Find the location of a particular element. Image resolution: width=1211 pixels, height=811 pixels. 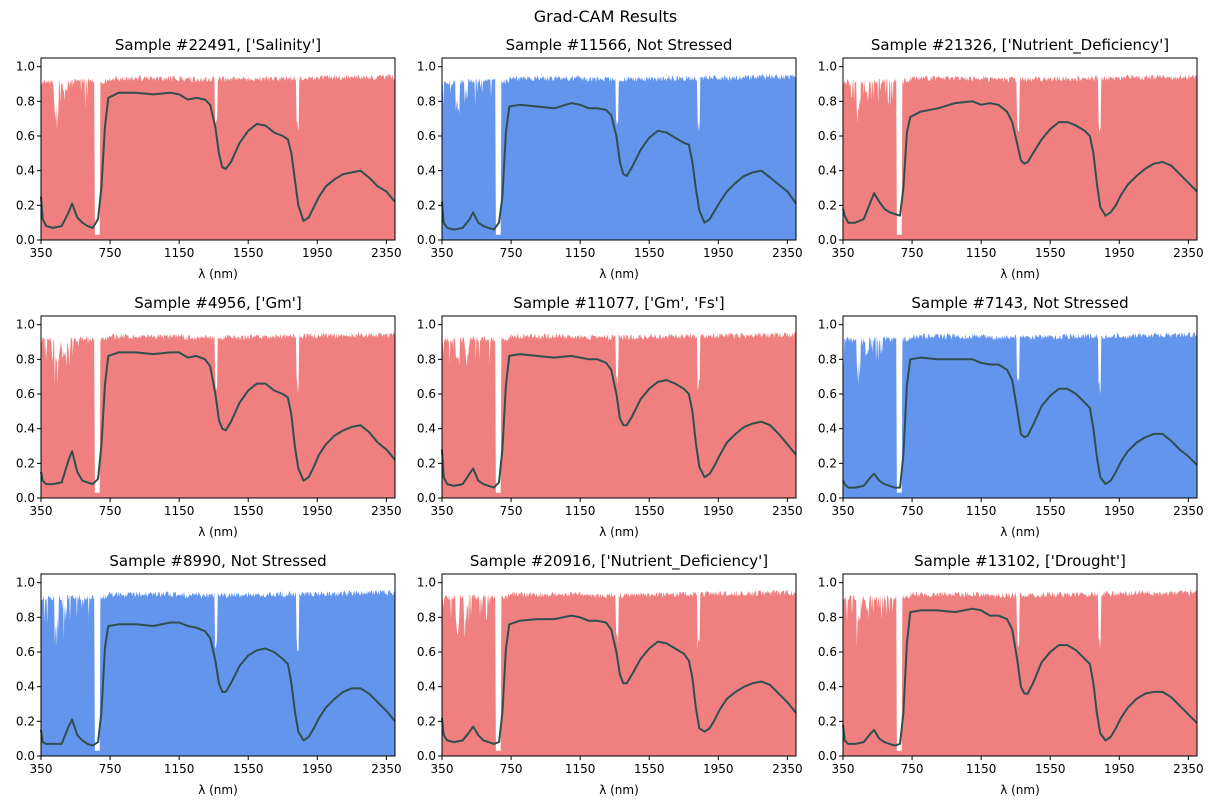

subplot-title: Sample #11077, ['Gm', 'Fs'] is located at coordinates (618, 303).